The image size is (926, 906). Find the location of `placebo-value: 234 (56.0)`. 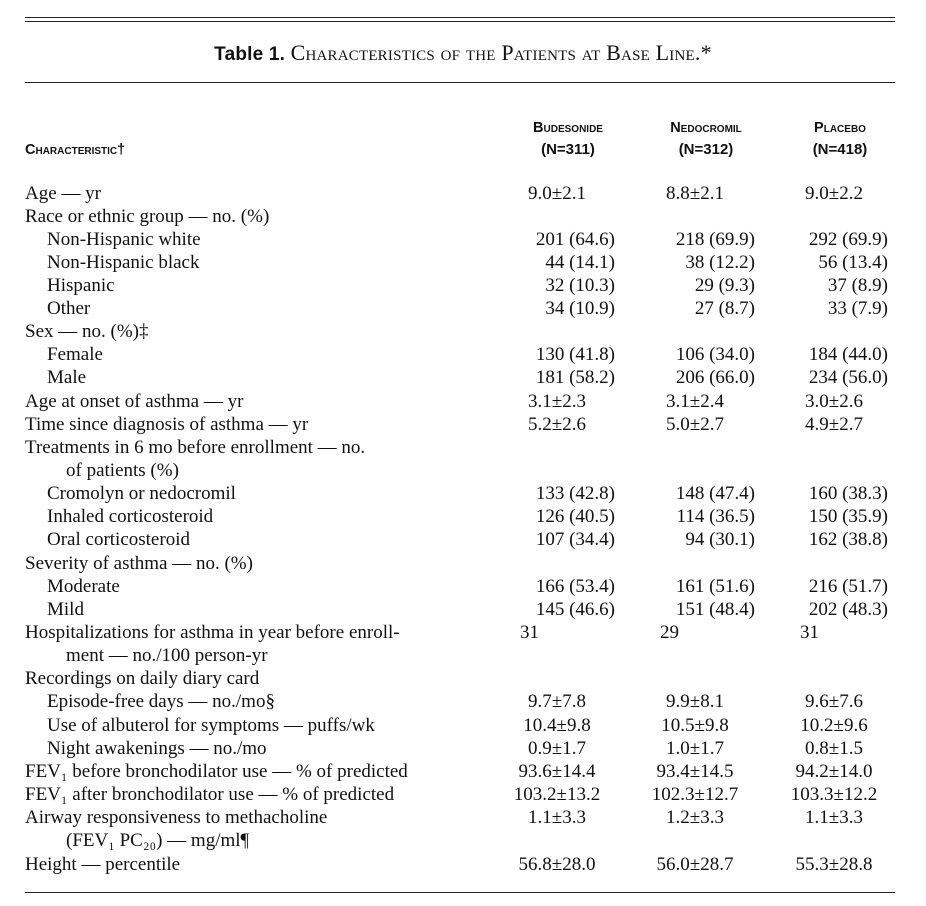

placebo-value: 234 (56.0) is located at coordinates (848, 377).